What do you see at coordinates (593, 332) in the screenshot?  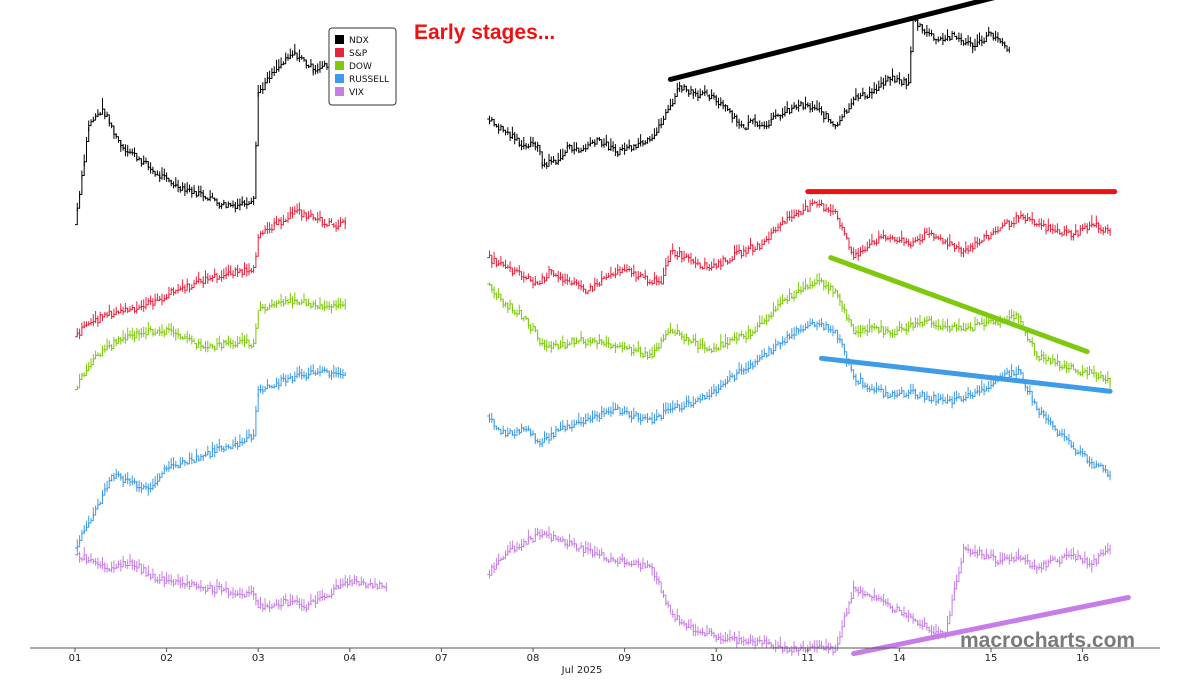 I see `series-dow` at bounding box center [593, 332].